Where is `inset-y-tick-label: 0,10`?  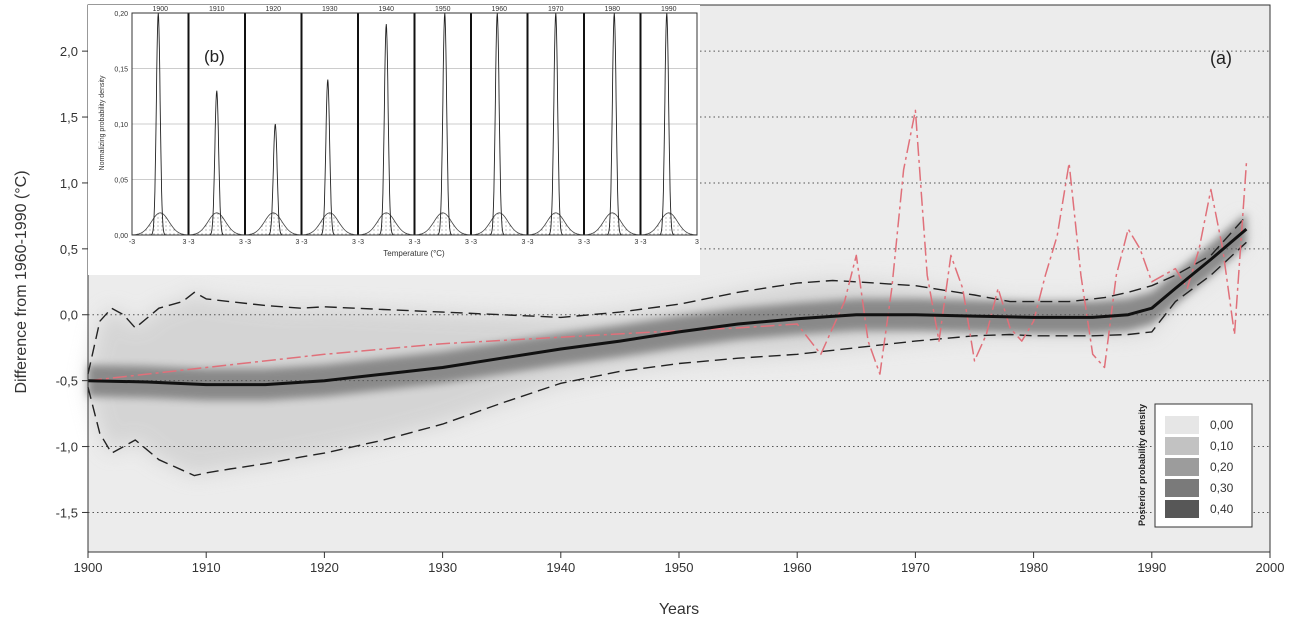
inset-y-tick-label: 0,10 is located at coordinates (121, 125).